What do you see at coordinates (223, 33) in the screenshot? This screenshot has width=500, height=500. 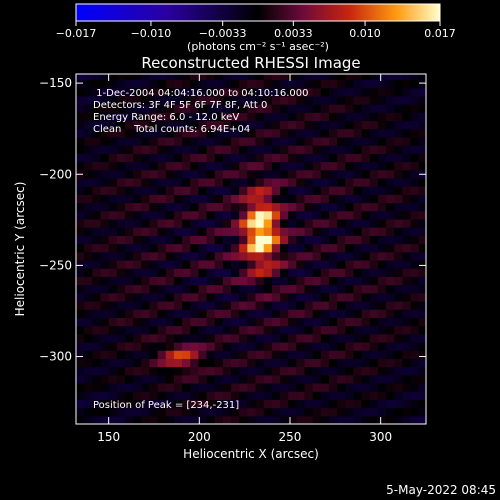 I see `colorbar-tick-label: −0.0033` at bounding box center [223, 33].